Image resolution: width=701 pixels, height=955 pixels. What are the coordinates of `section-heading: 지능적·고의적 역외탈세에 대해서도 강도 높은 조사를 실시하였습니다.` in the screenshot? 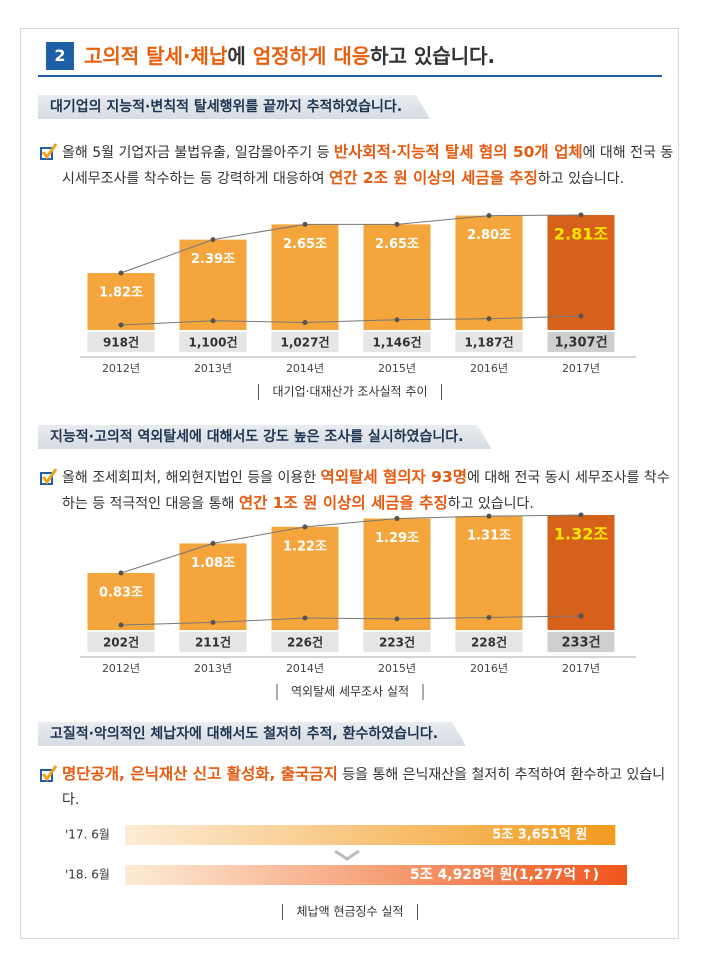 It's located at (264, 437).